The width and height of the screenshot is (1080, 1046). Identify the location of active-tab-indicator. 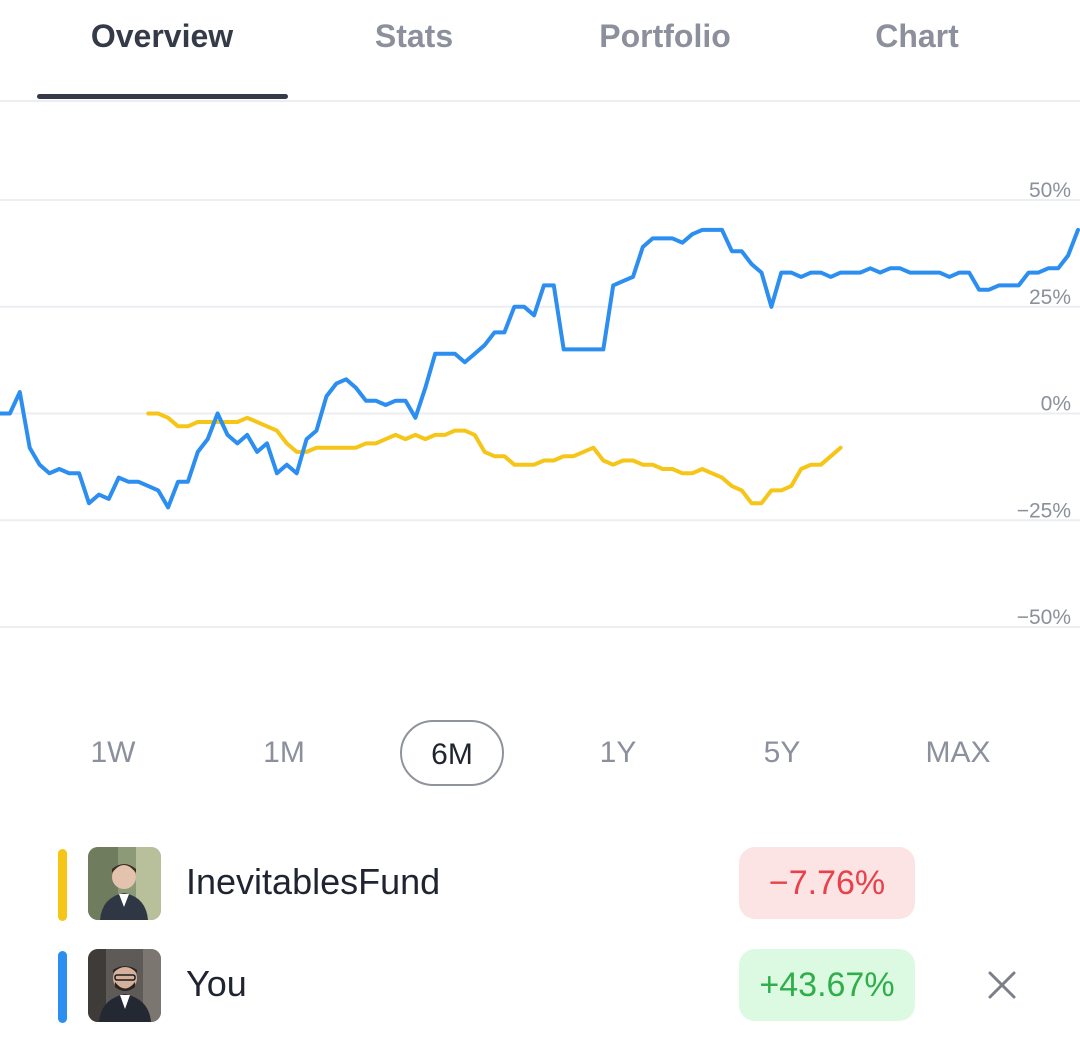
(162, 96).